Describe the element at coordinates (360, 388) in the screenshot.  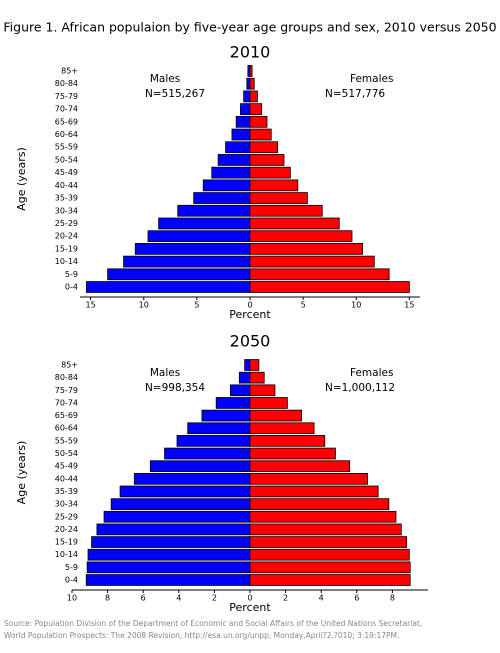
I see `series-count: N=1,000,112` at that location.